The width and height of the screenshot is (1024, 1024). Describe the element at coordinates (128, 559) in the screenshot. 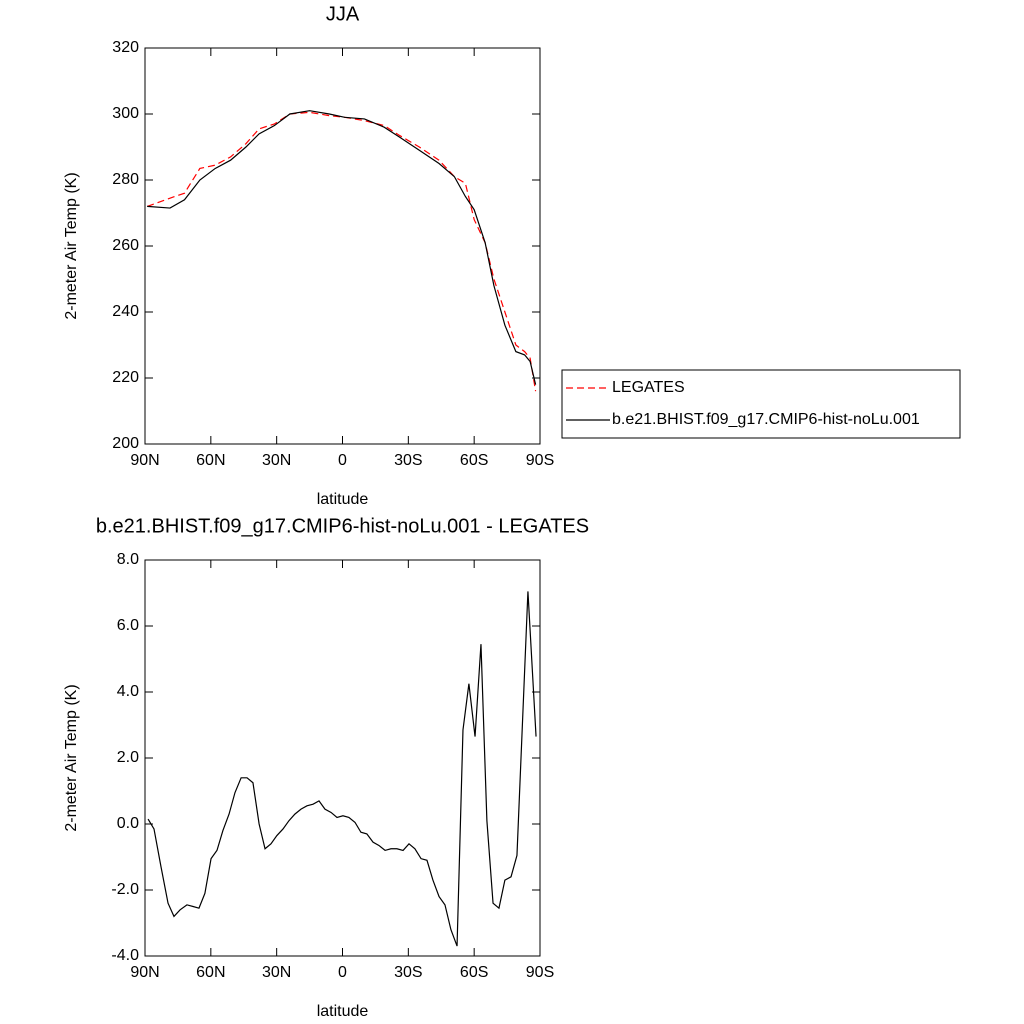

I see `y-tick-label: 8.0` at that location.